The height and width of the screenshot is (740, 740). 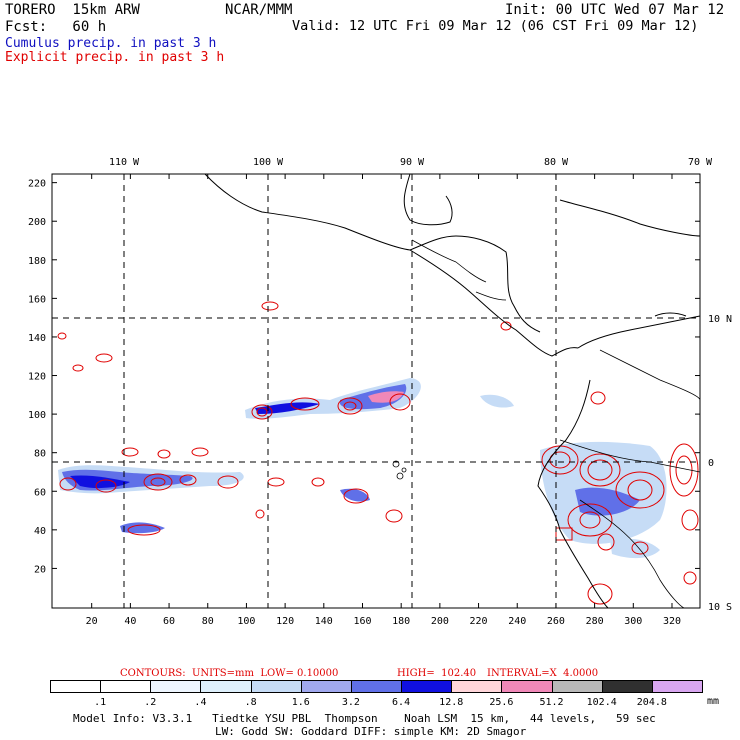 What do you see at coordinates (601, 702) in the screenshot?
I see `colorbar-label: 102.4` at bounding box center [601, 702].